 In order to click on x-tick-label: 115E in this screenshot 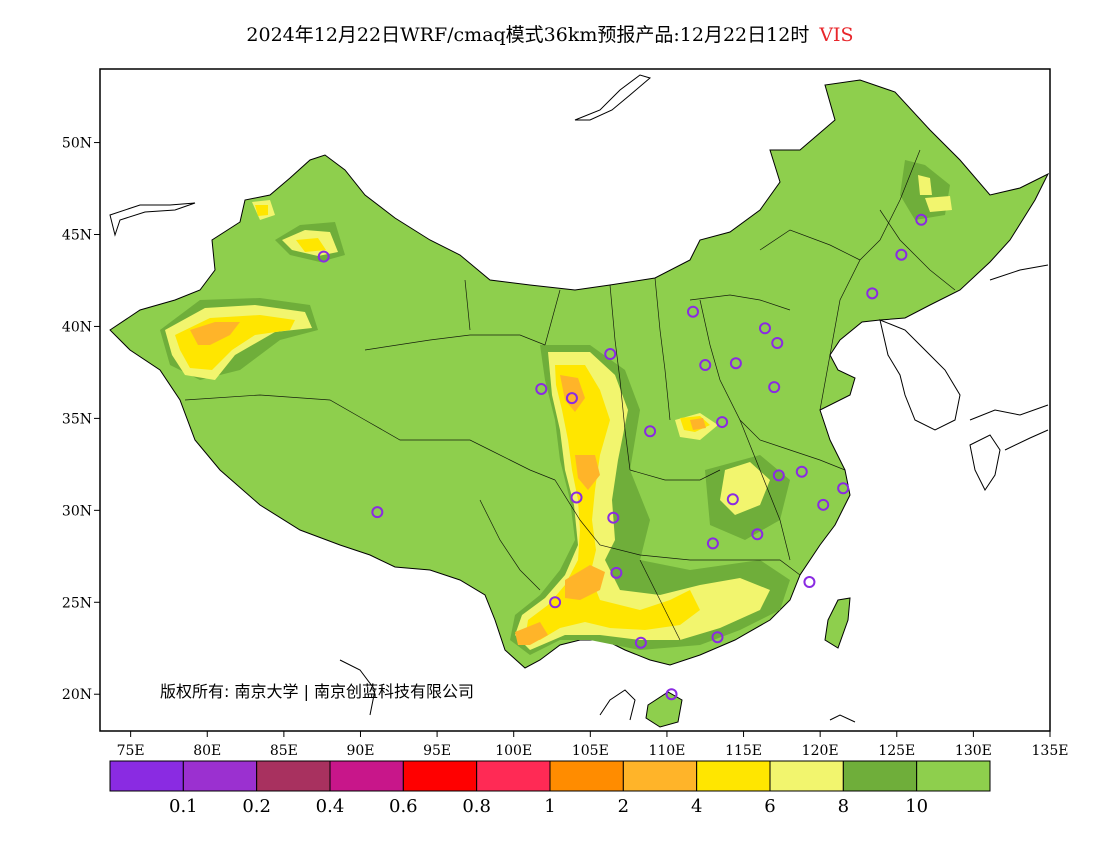, I will do `click(743, 751)`.